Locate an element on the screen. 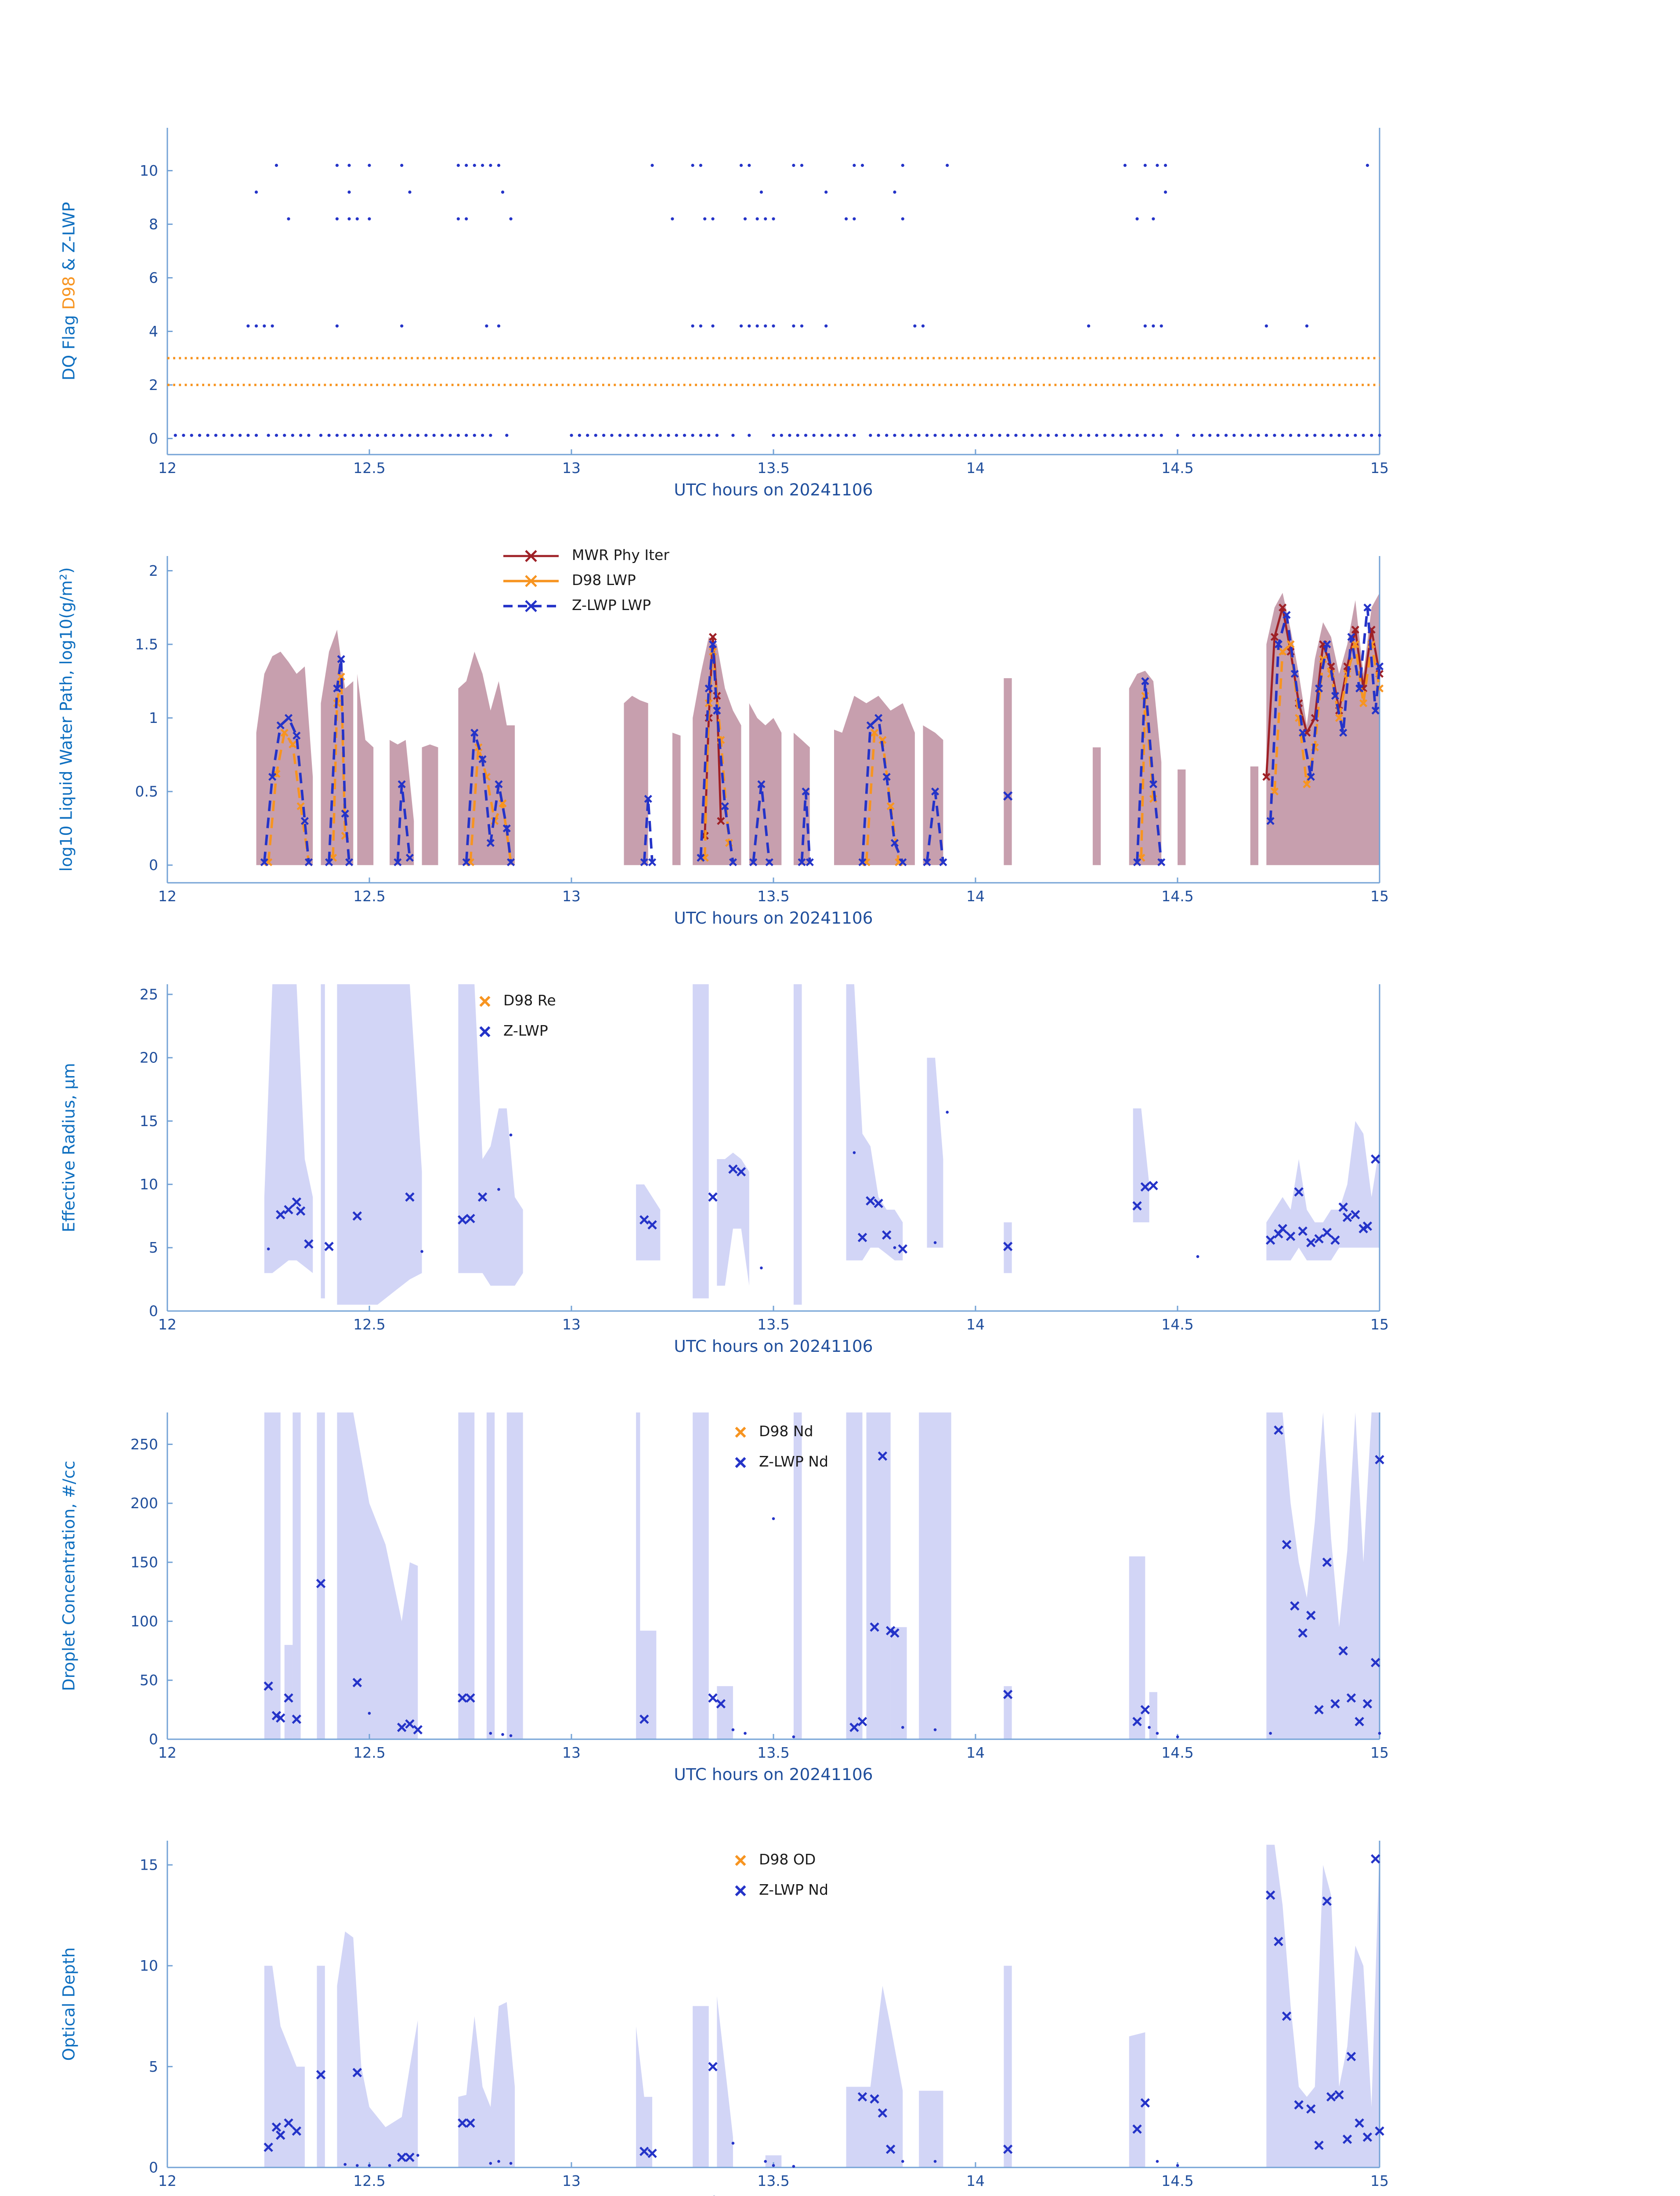  ylabel-part-zlwp: Z-LWP is located at coordinates (68, 227).